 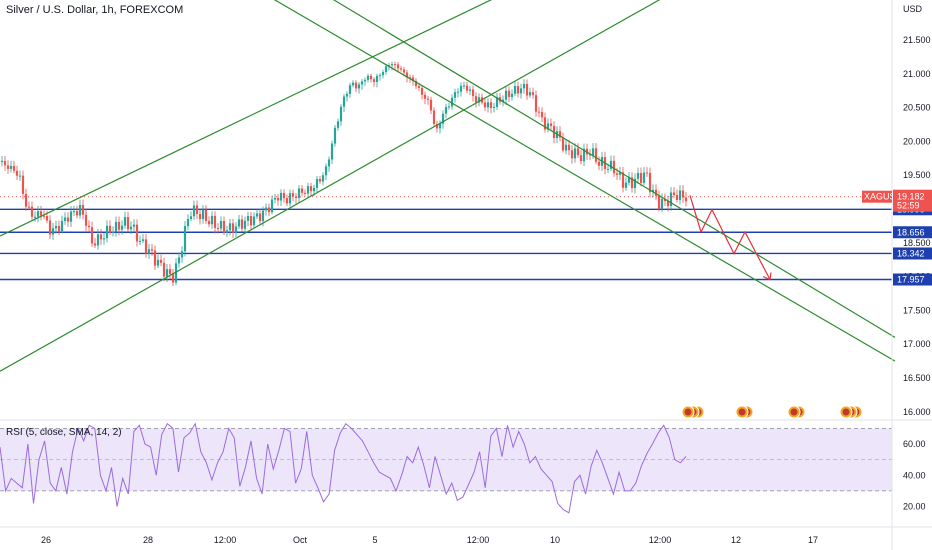 What do you see at coordinates (46, 540) in the screenshot?
I see `time-tick-label: 26` at bounding box center [46, 540].